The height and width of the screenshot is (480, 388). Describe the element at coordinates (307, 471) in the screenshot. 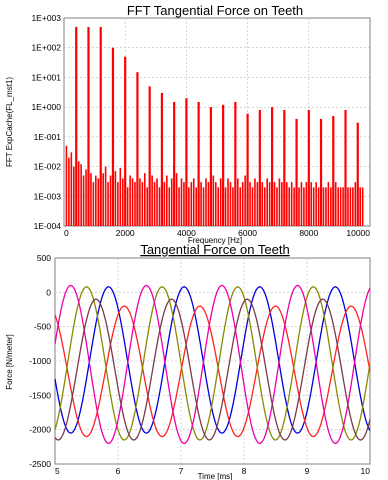

I see `force-x-tick-label: 9` at that location.